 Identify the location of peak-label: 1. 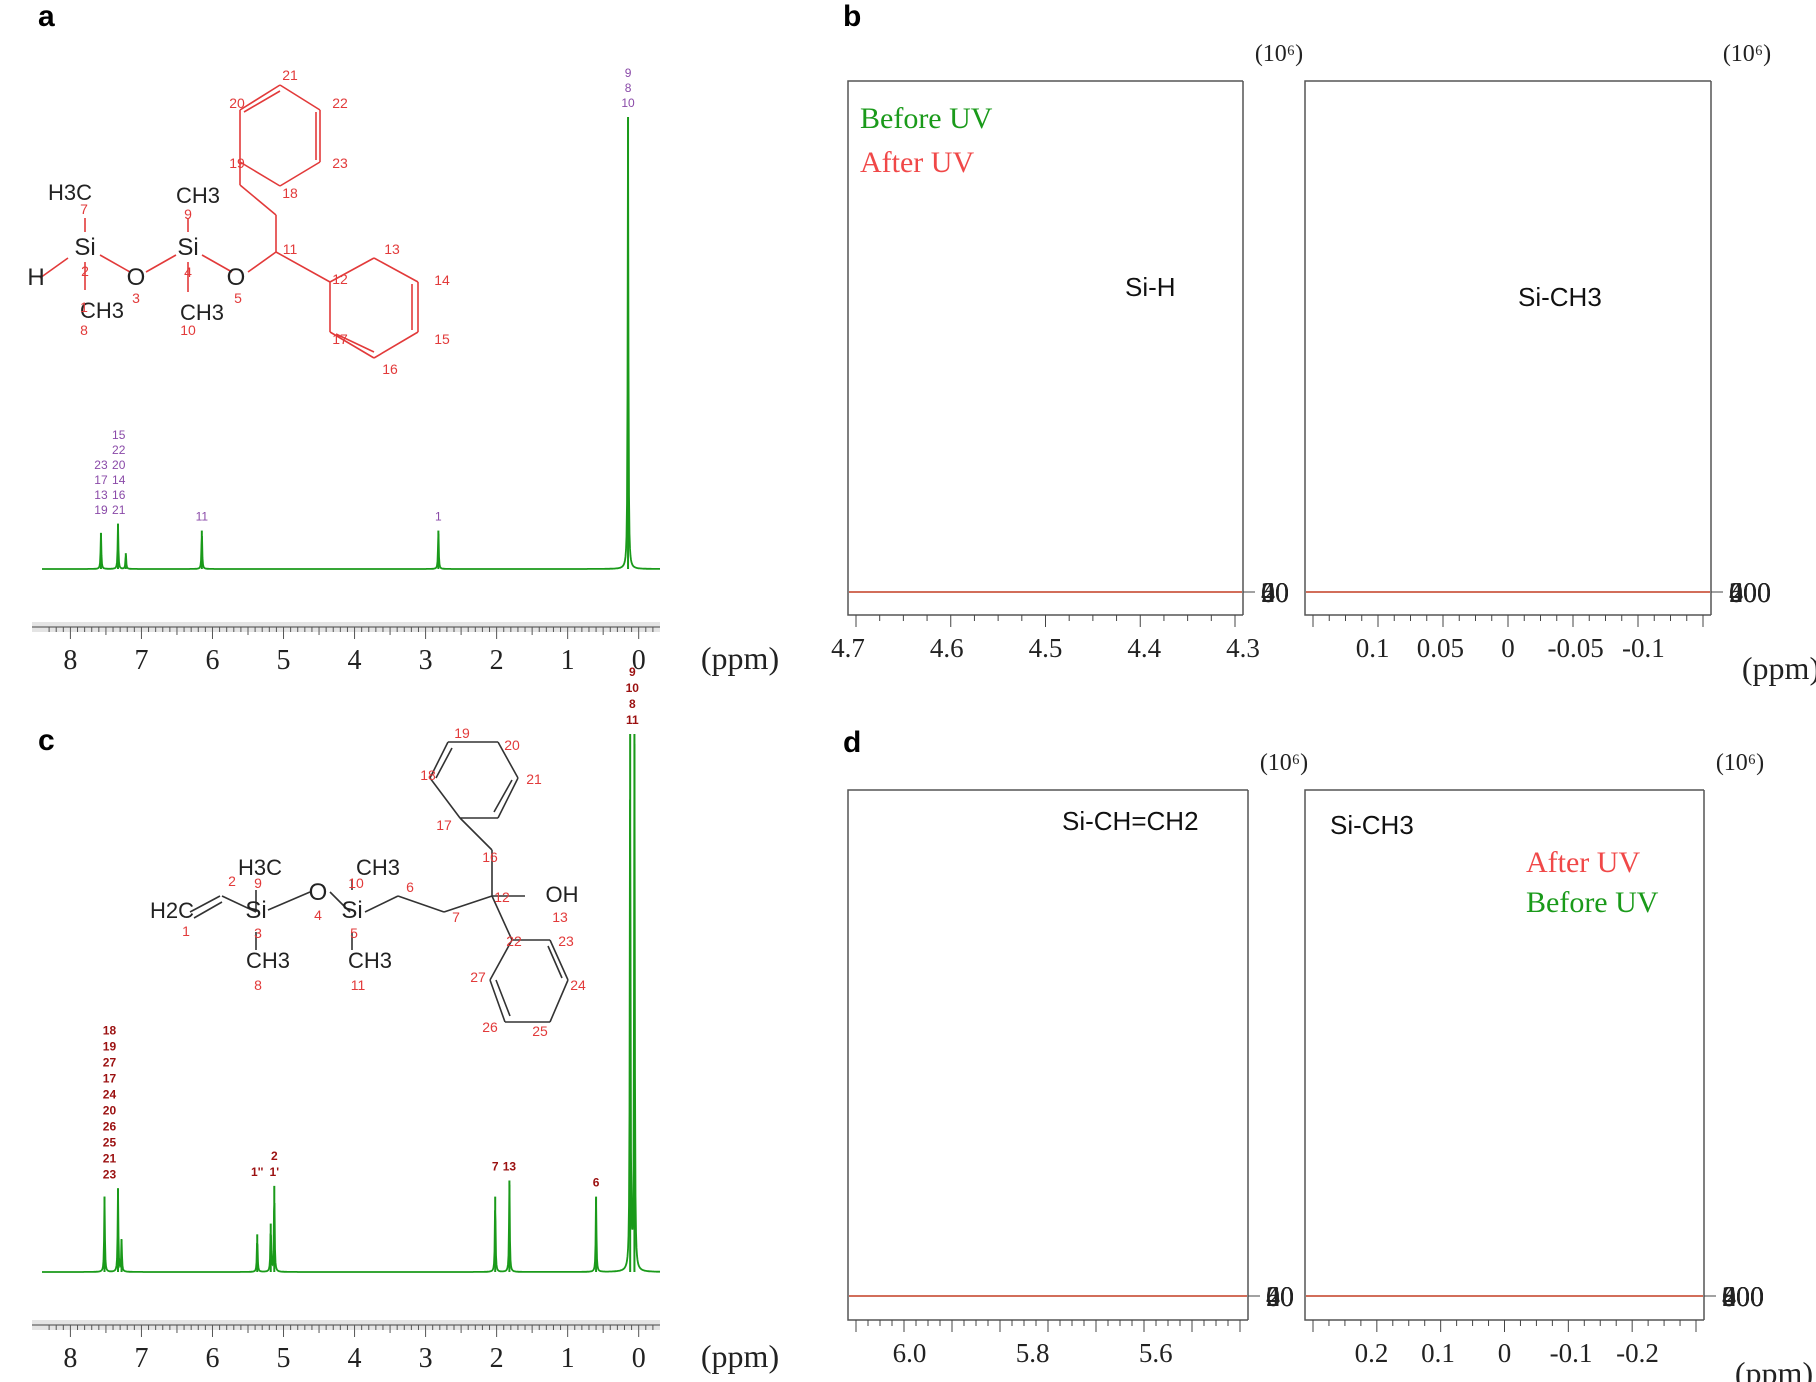
(438, 517).